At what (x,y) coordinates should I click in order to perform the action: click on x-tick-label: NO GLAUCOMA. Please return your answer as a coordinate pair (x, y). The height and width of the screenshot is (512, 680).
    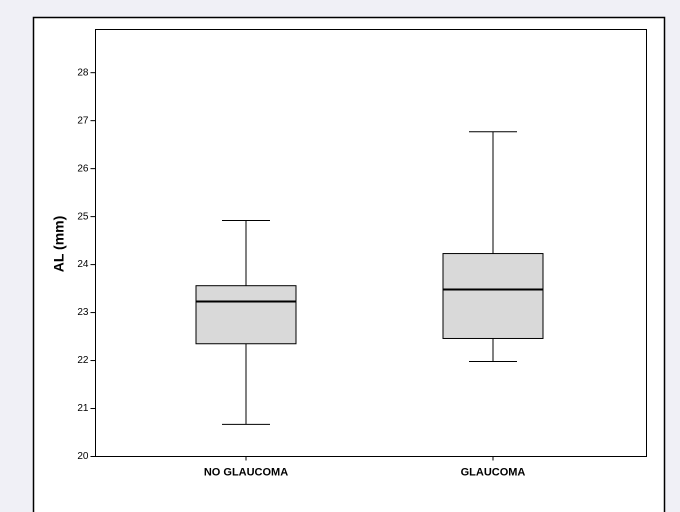
    Looking at the image, I should click on (246, 472).